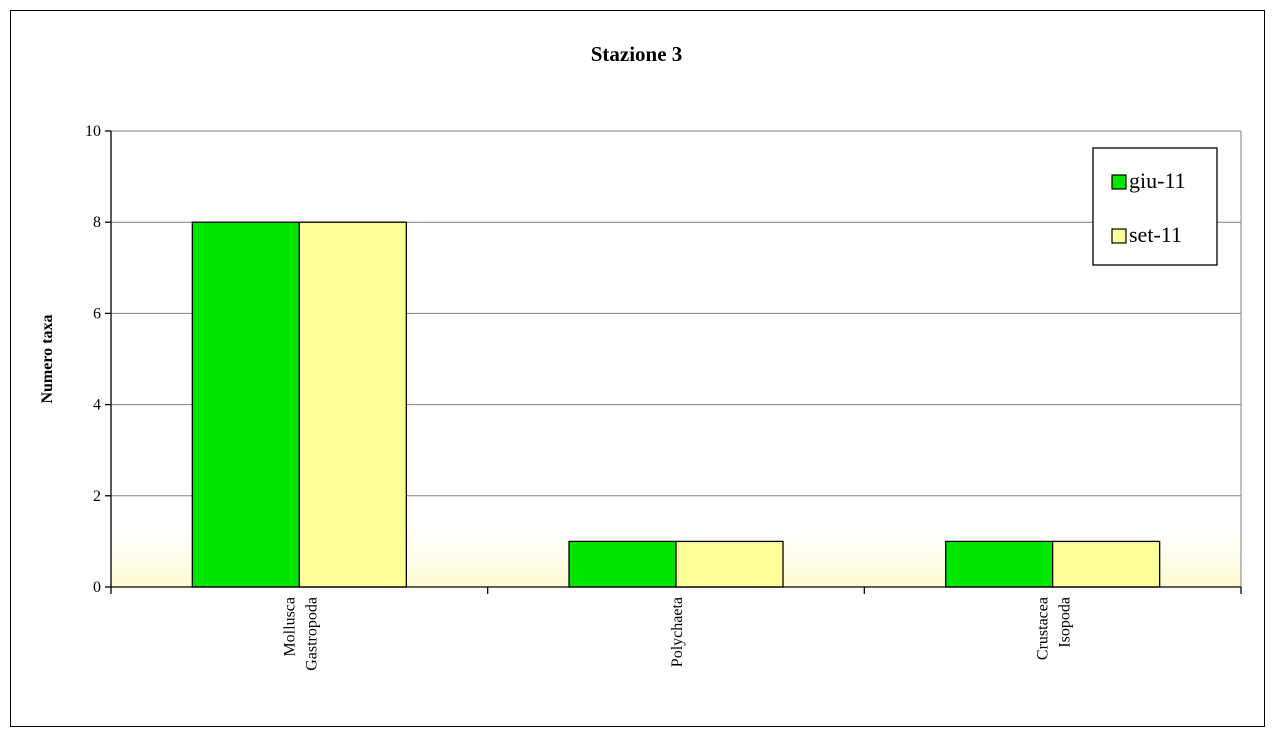 This screenshot has width=1273, height=733. What do you see at coordinates (1157, 180) in the screenshot?
I see `legend-label: giu-11` at bounding box center [1157, 180].